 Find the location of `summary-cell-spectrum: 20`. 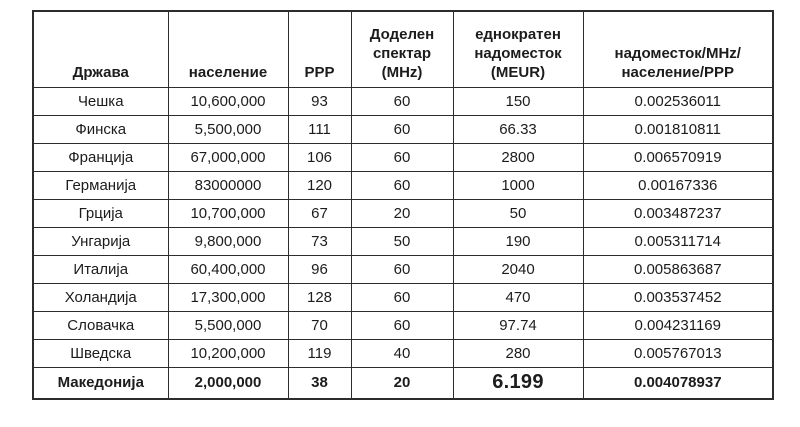

summary-cell-spectrum: 20 is located at coordinates (402, 382).